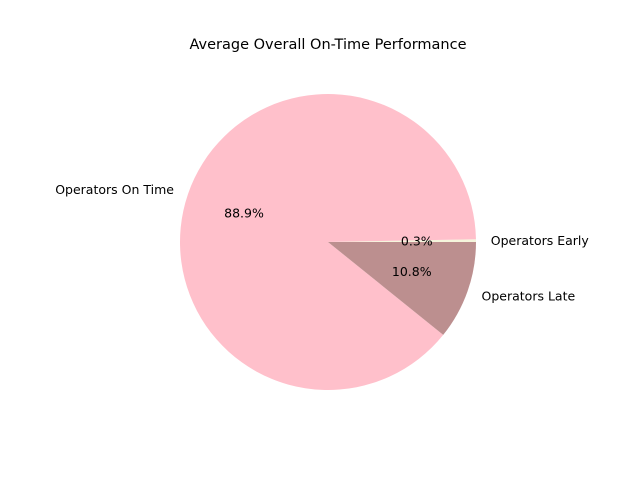 The width and height of the screenshot is (640, 480). I want to click on pie-slice-operators-late, so click(402, 288).